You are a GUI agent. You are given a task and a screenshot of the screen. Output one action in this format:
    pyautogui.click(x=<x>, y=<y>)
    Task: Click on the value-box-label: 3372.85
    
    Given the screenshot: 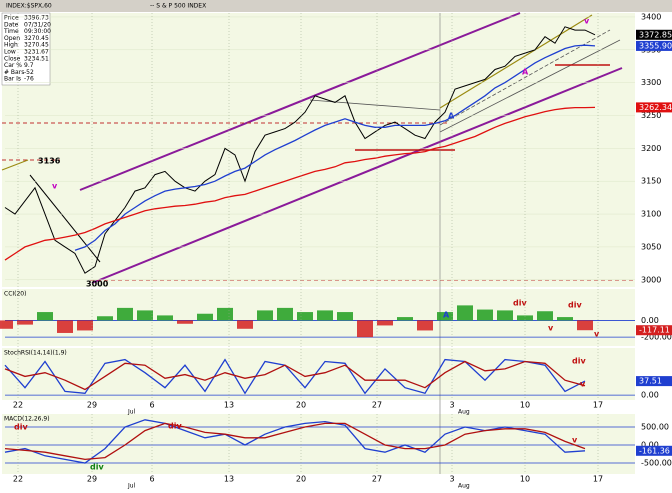 What is the action you would take?
    pyautogui.click(x=655, y=34)
    